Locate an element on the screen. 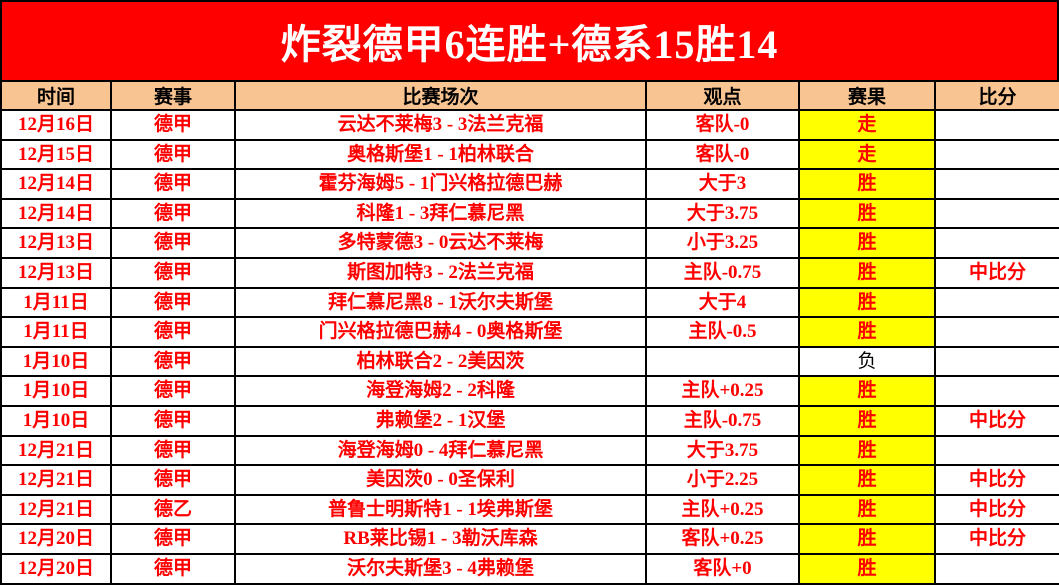  cell-view: 小于2.25 is located at coordinates (722, 480).